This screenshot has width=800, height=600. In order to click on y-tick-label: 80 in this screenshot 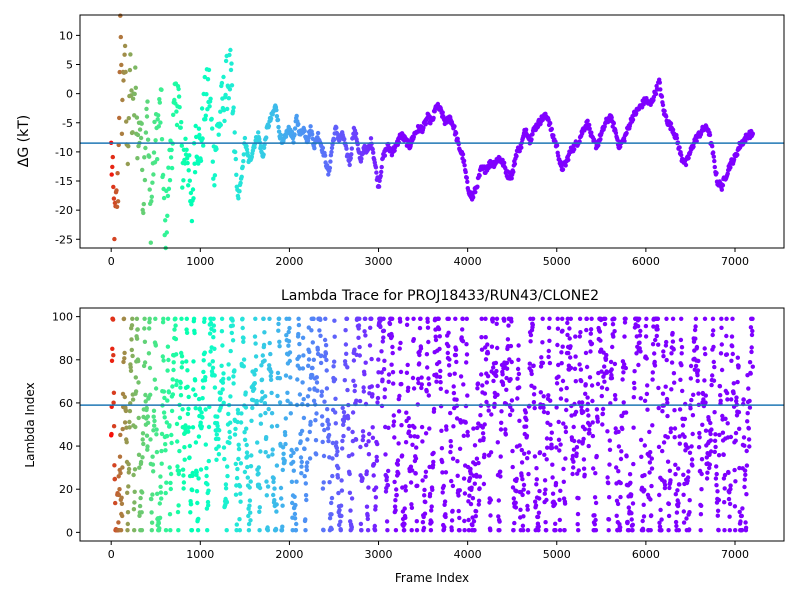, I will do `click(66, 360)`.